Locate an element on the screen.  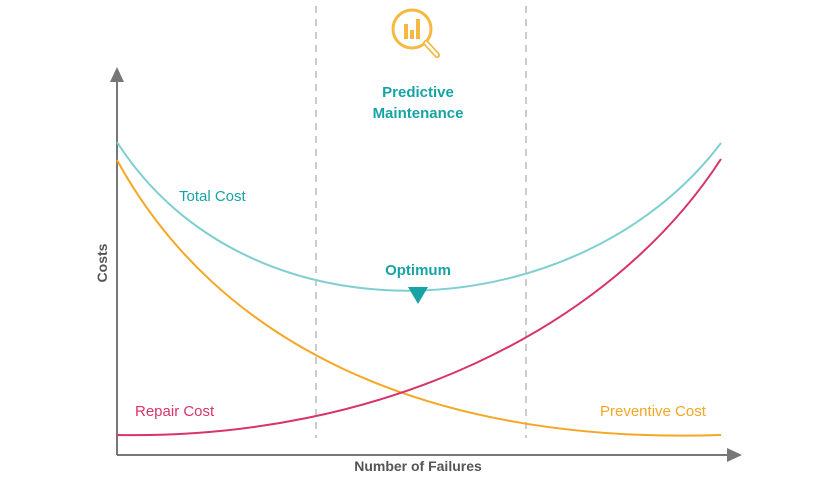
repair-cost-label: Repair Cost is located at coordinates (175, 411).